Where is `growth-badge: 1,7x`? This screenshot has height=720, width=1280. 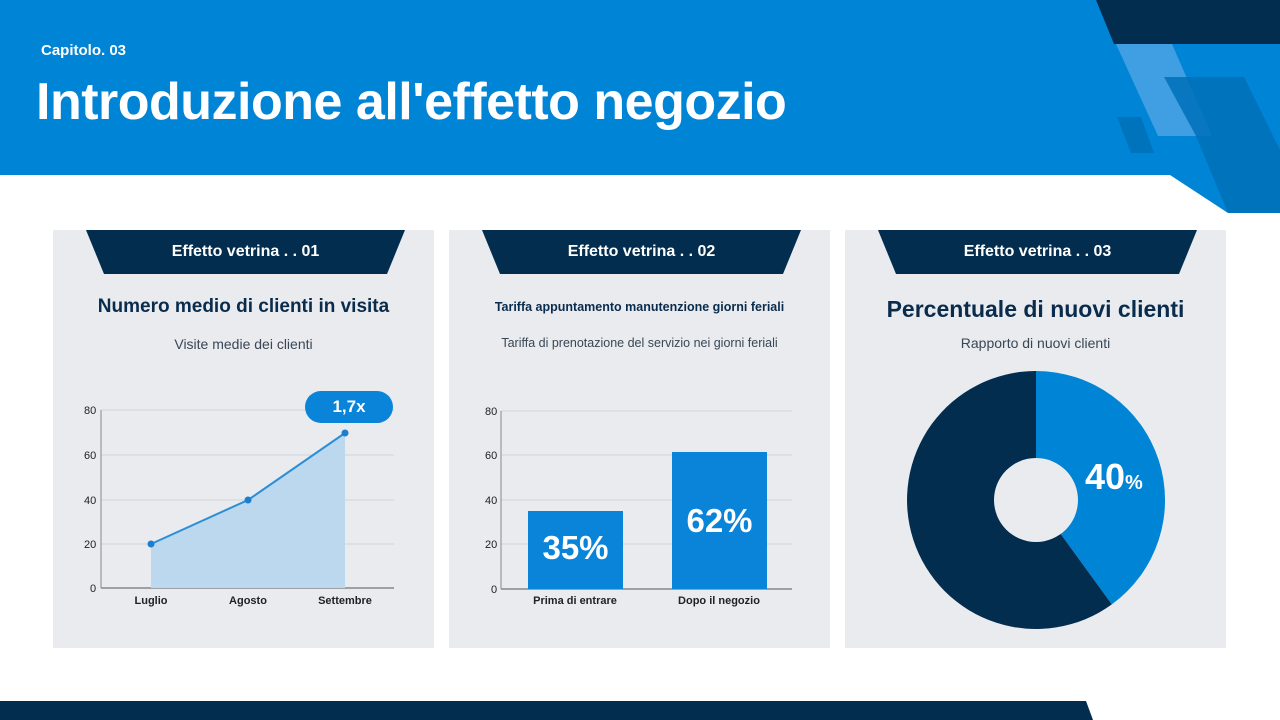
growth-badge: 1,7x is located at coordinates (349, 407).